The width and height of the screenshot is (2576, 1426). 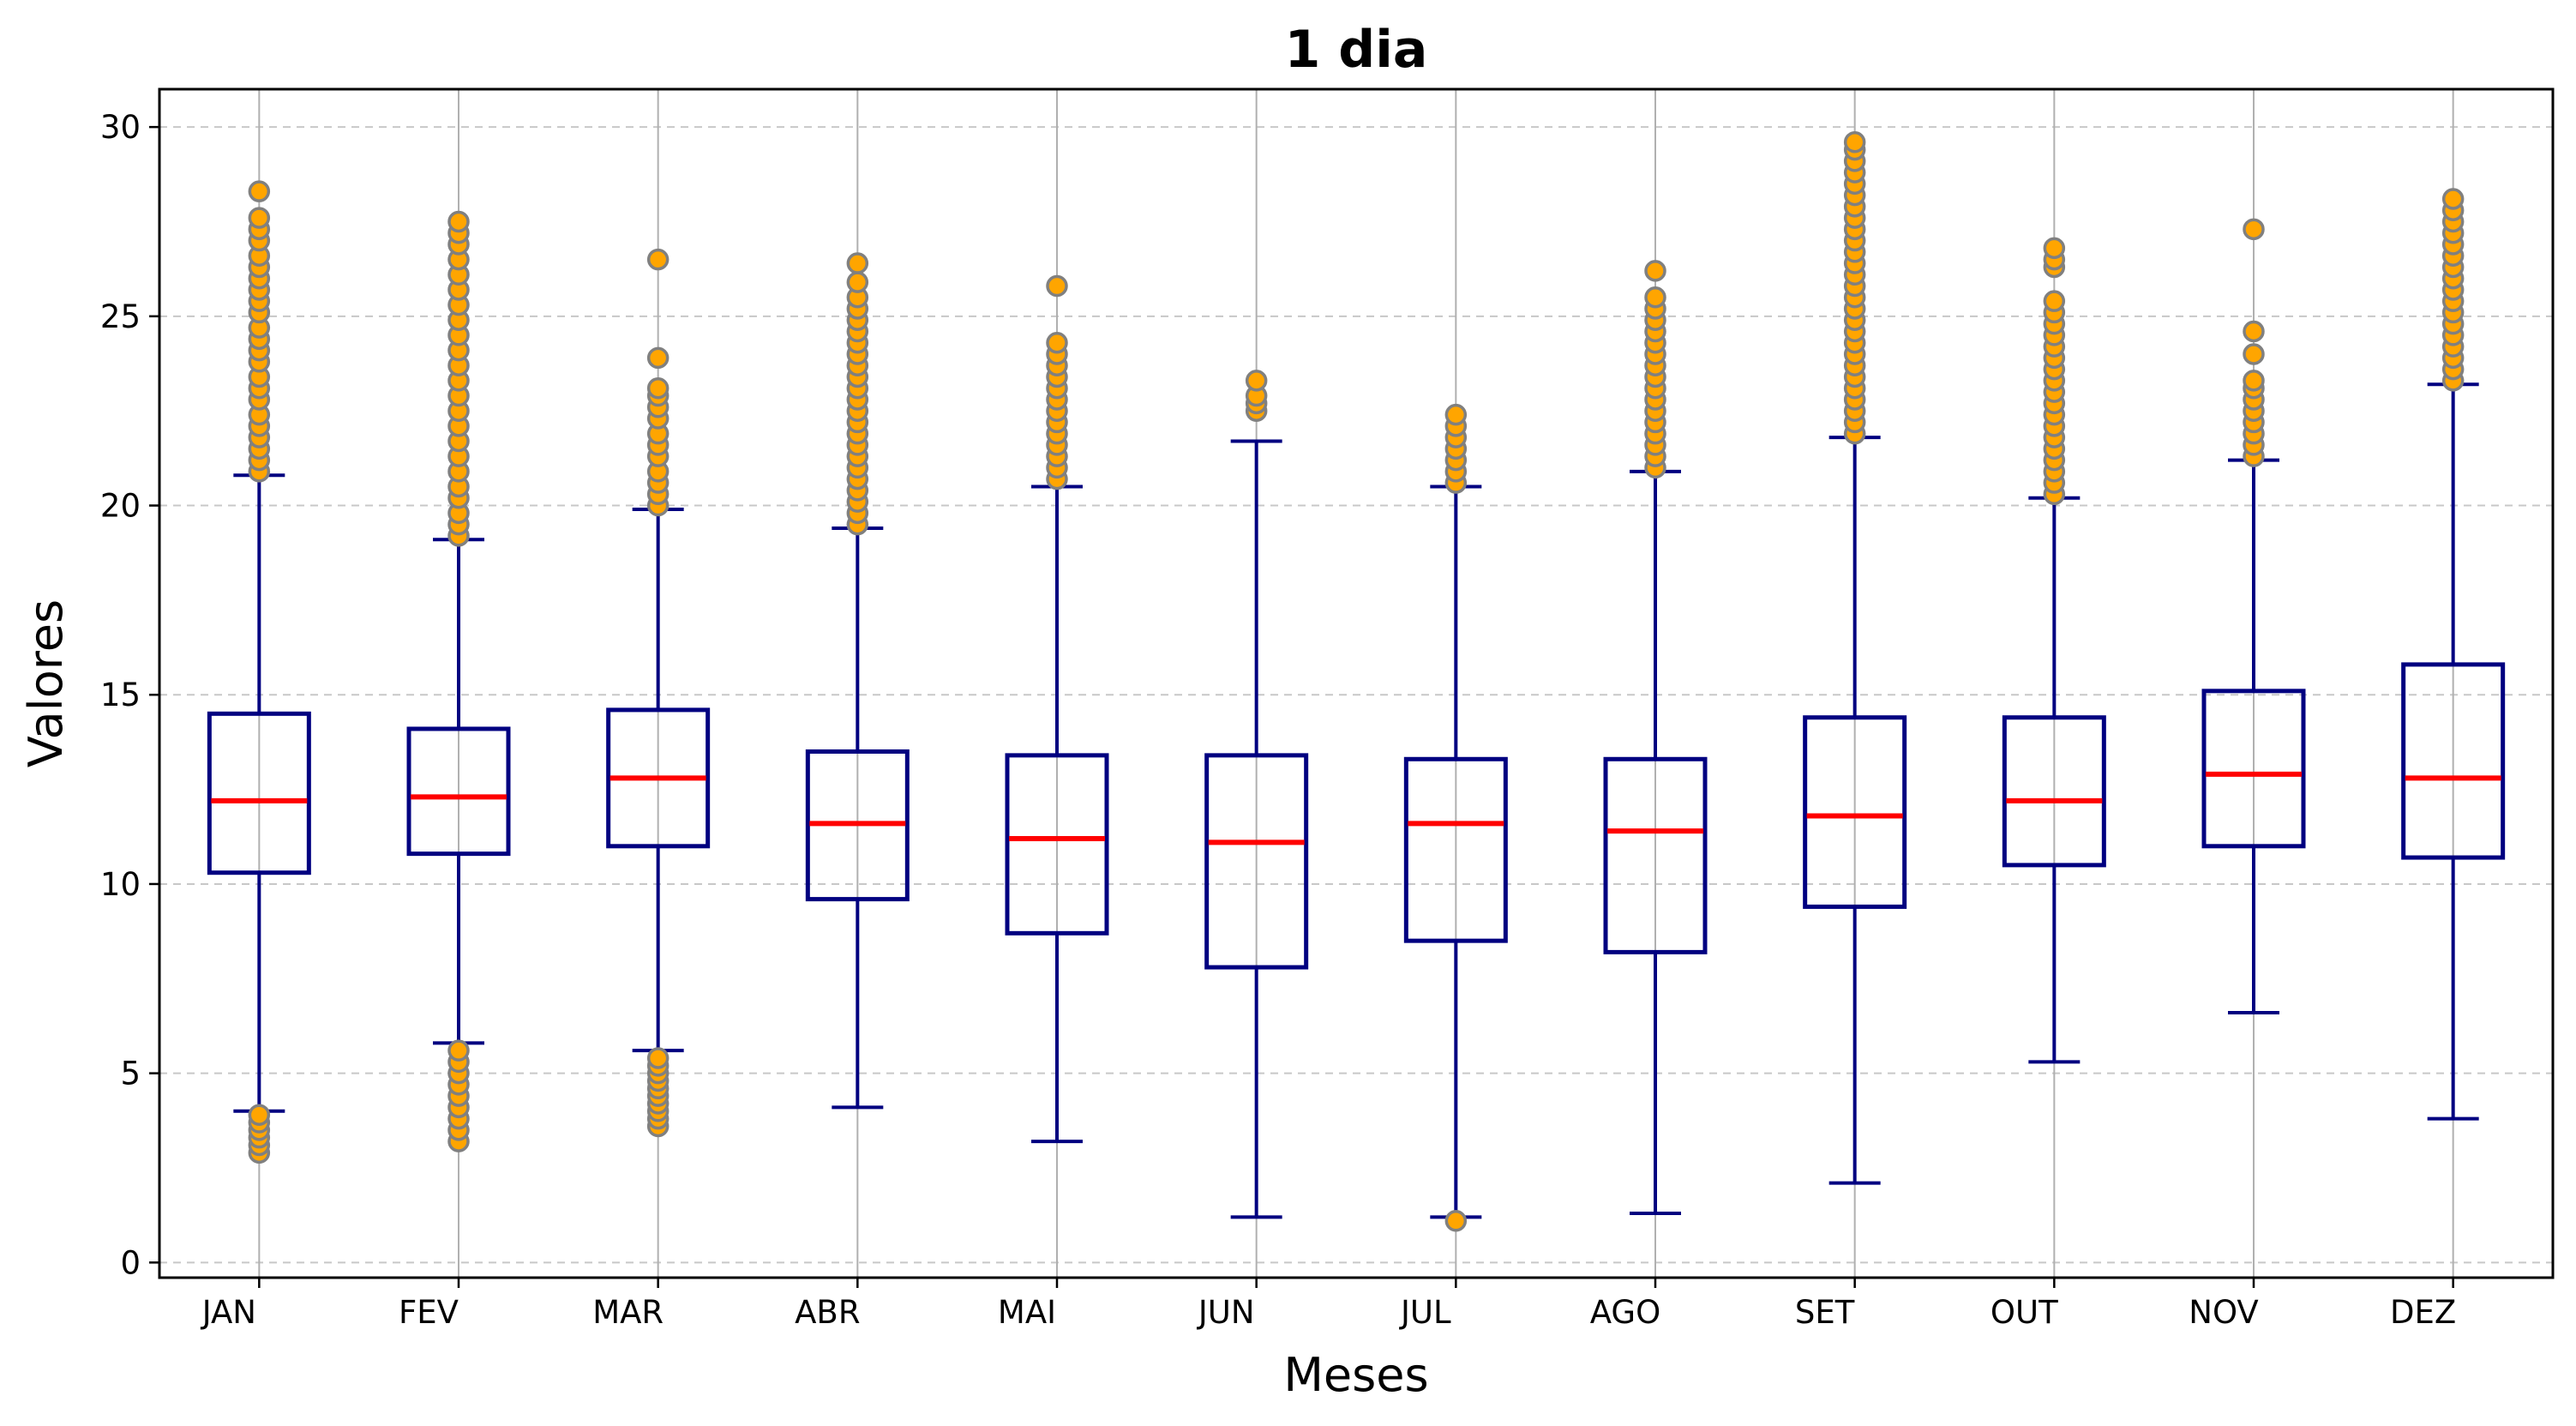 I want to click on x-tick-label: DEZ, so click(x=2423, y=1313).